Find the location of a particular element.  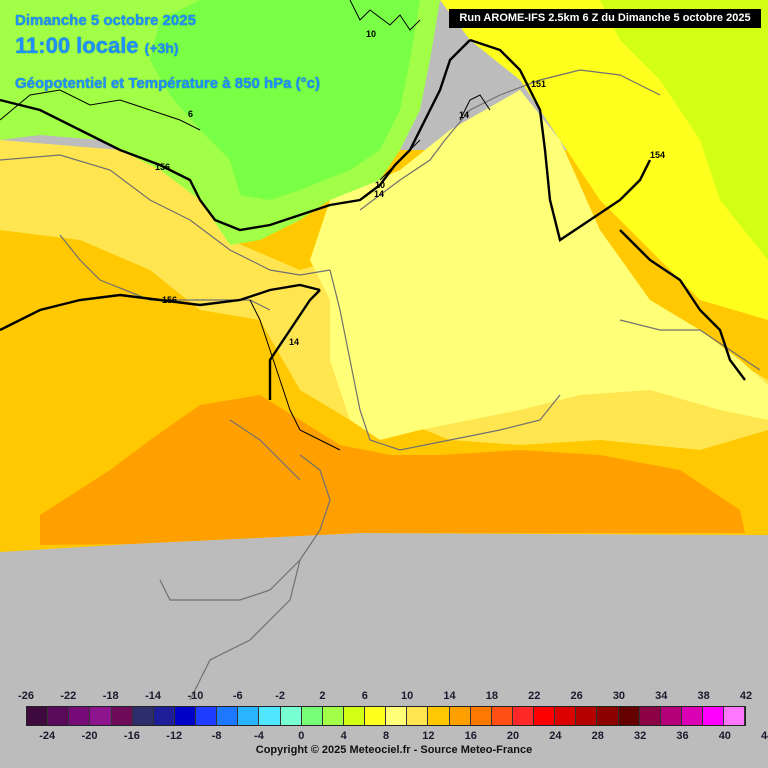

scale-label-top: 30 is located at coordinates (619, 696).